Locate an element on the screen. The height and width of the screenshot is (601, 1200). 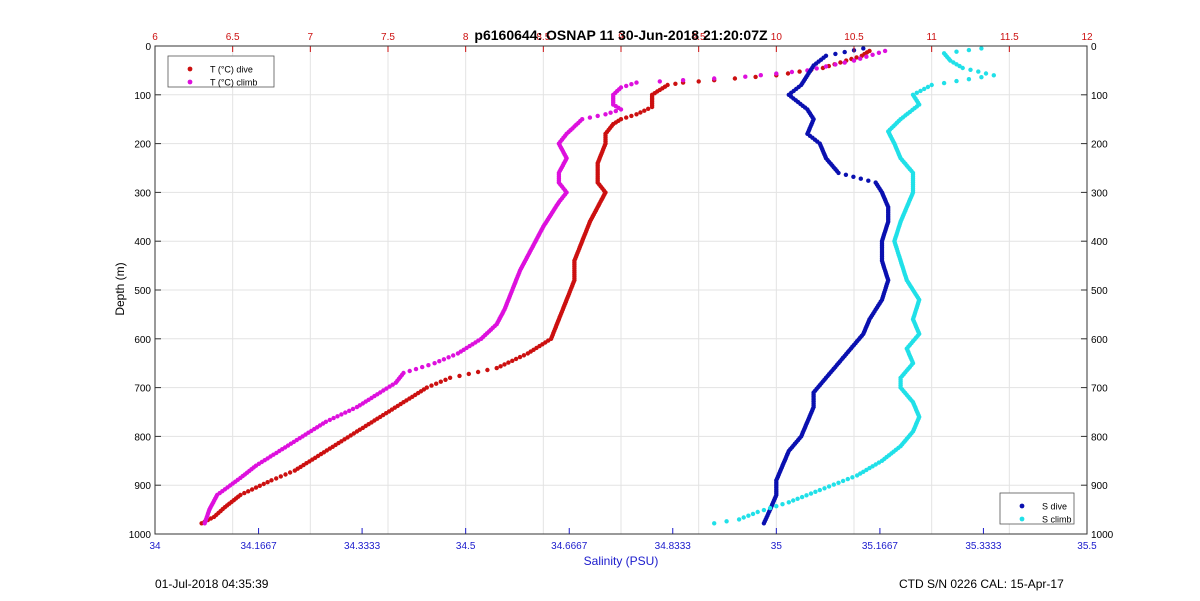
y-tick-label-right: 1000 is located at coordinates (1102, 535).